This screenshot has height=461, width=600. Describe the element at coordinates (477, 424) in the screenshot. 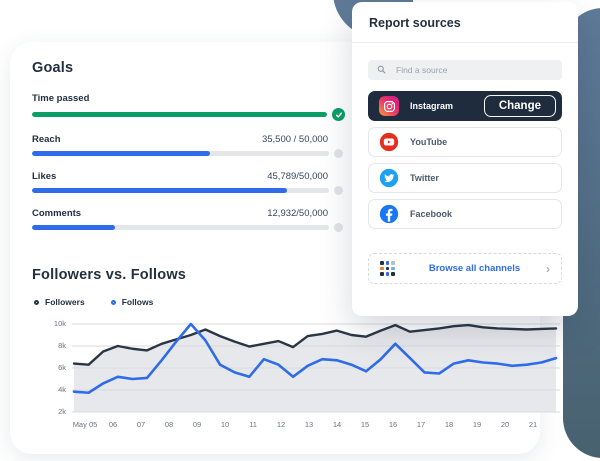

I see `x-tick: 19` at that location.